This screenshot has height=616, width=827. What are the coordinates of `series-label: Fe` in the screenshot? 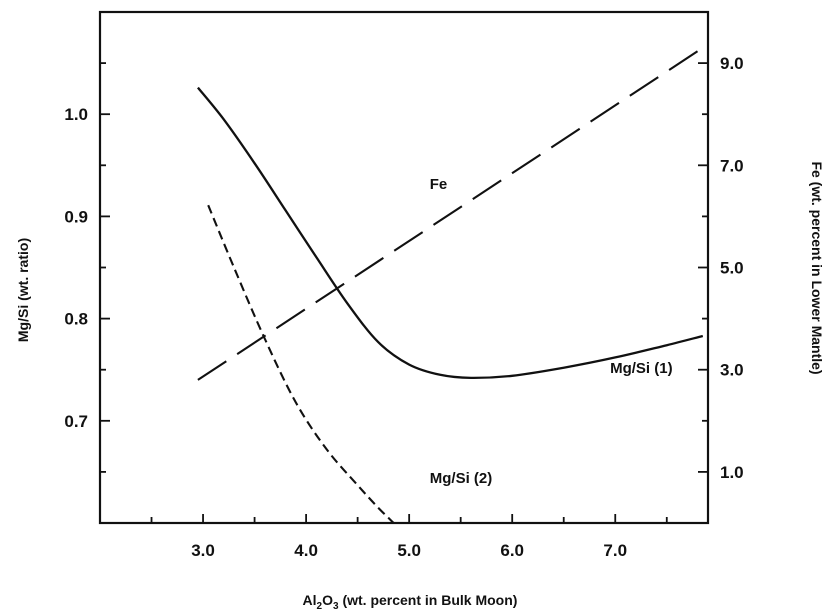 It's located at (439, 184).